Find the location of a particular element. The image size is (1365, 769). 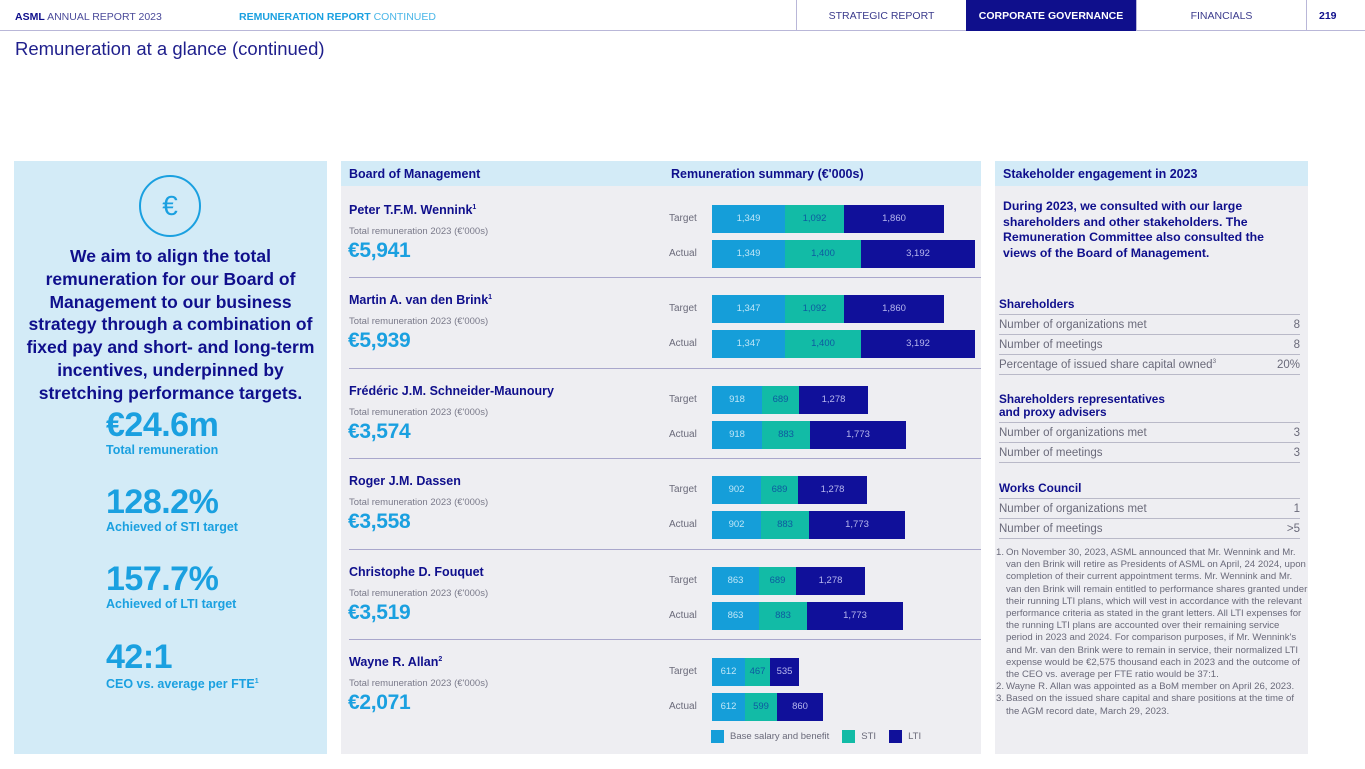

footnote-number: 2. is located at coordinates (1000, 687).